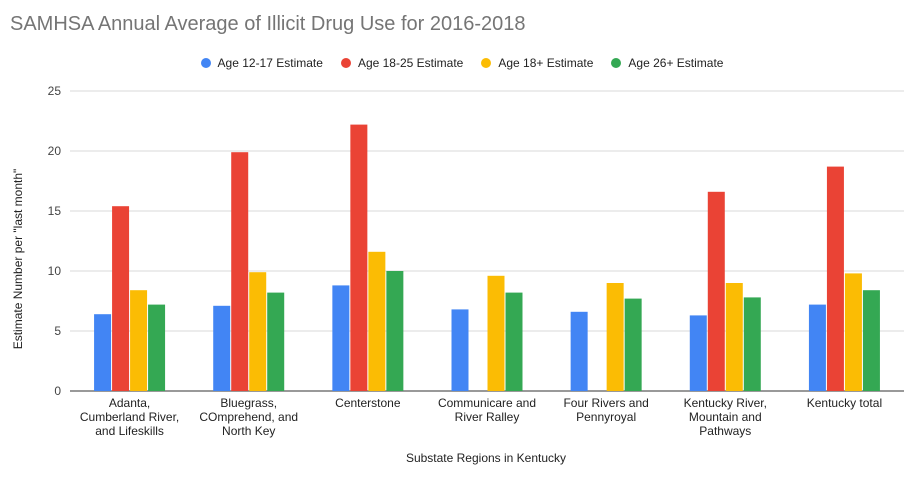 The height and width of the screenshot is (480, 924). I want to click on legend-label-age-18-25: Age 18-25 Estimate, so click(410, 63).